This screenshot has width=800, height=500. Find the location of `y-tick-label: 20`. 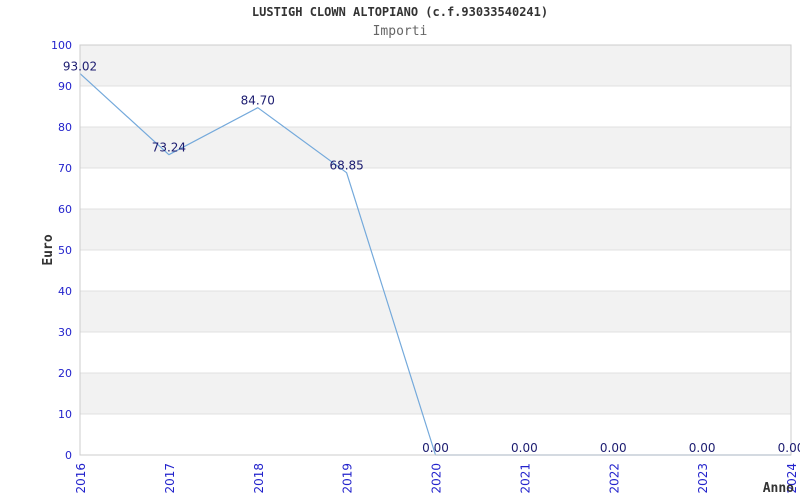

y-tick-label: 20 is located at coordinates (65, 373).